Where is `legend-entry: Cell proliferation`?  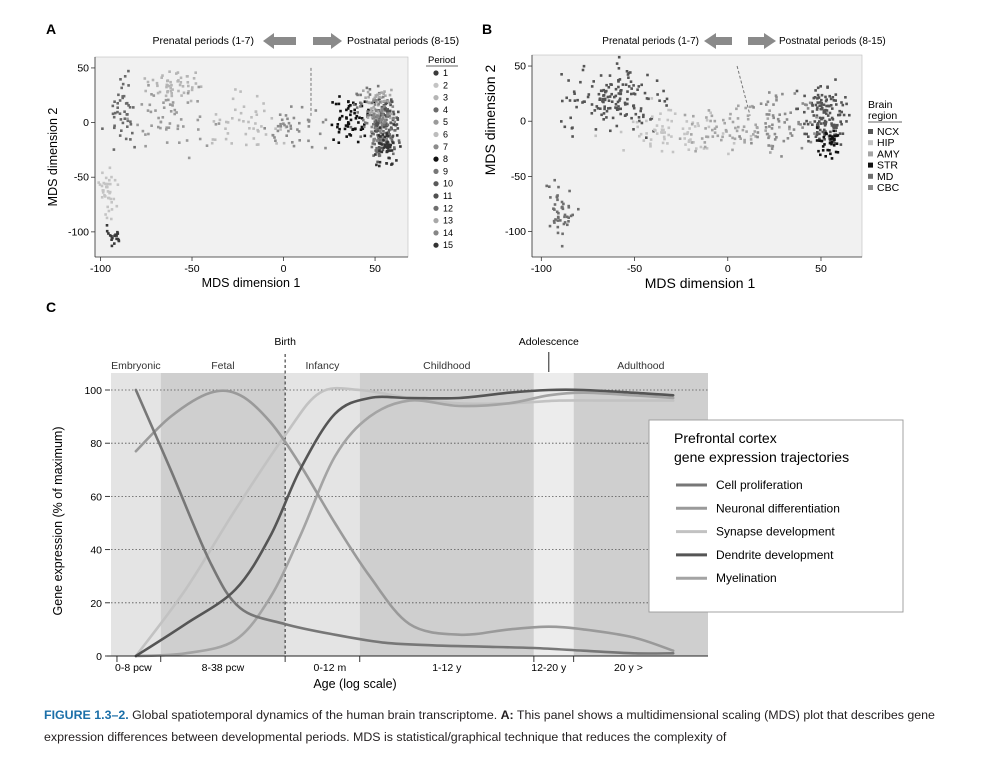
legend-entry: Cell proliferation is located at coordinates (759, 485).